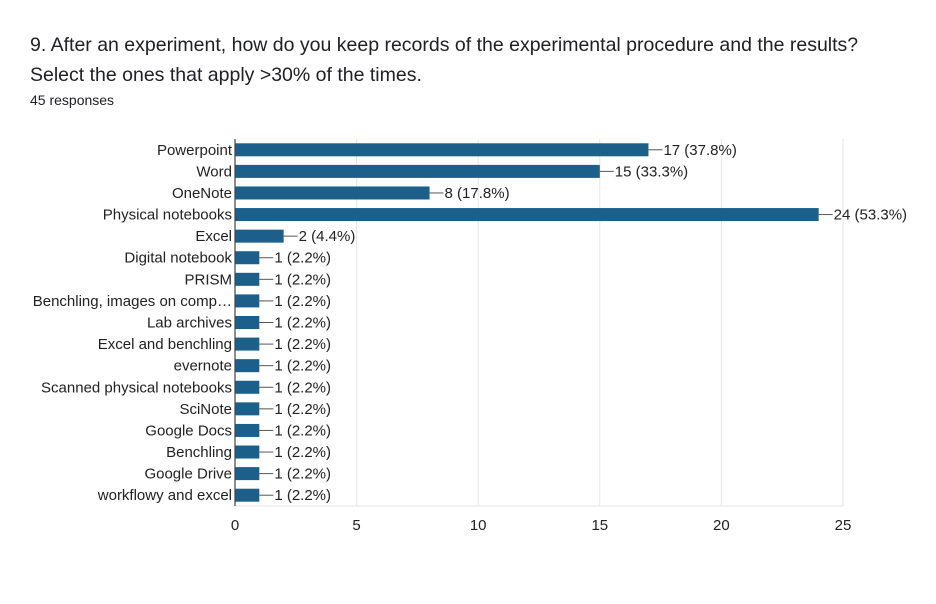 The image size is (936, 604). What do you see at coordinates (205, 409) in the screenshot?
I see `category-label: SciNote` at bounding box center [205, 409].